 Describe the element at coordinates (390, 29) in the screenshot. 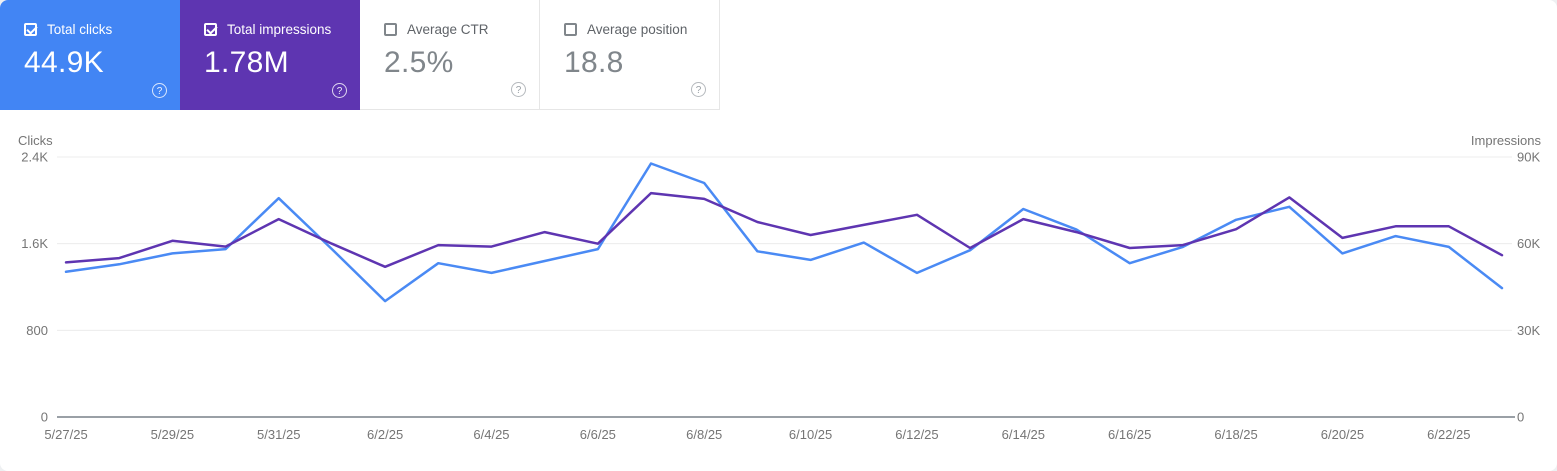

I see `checkbox-average-ctr` at that location.